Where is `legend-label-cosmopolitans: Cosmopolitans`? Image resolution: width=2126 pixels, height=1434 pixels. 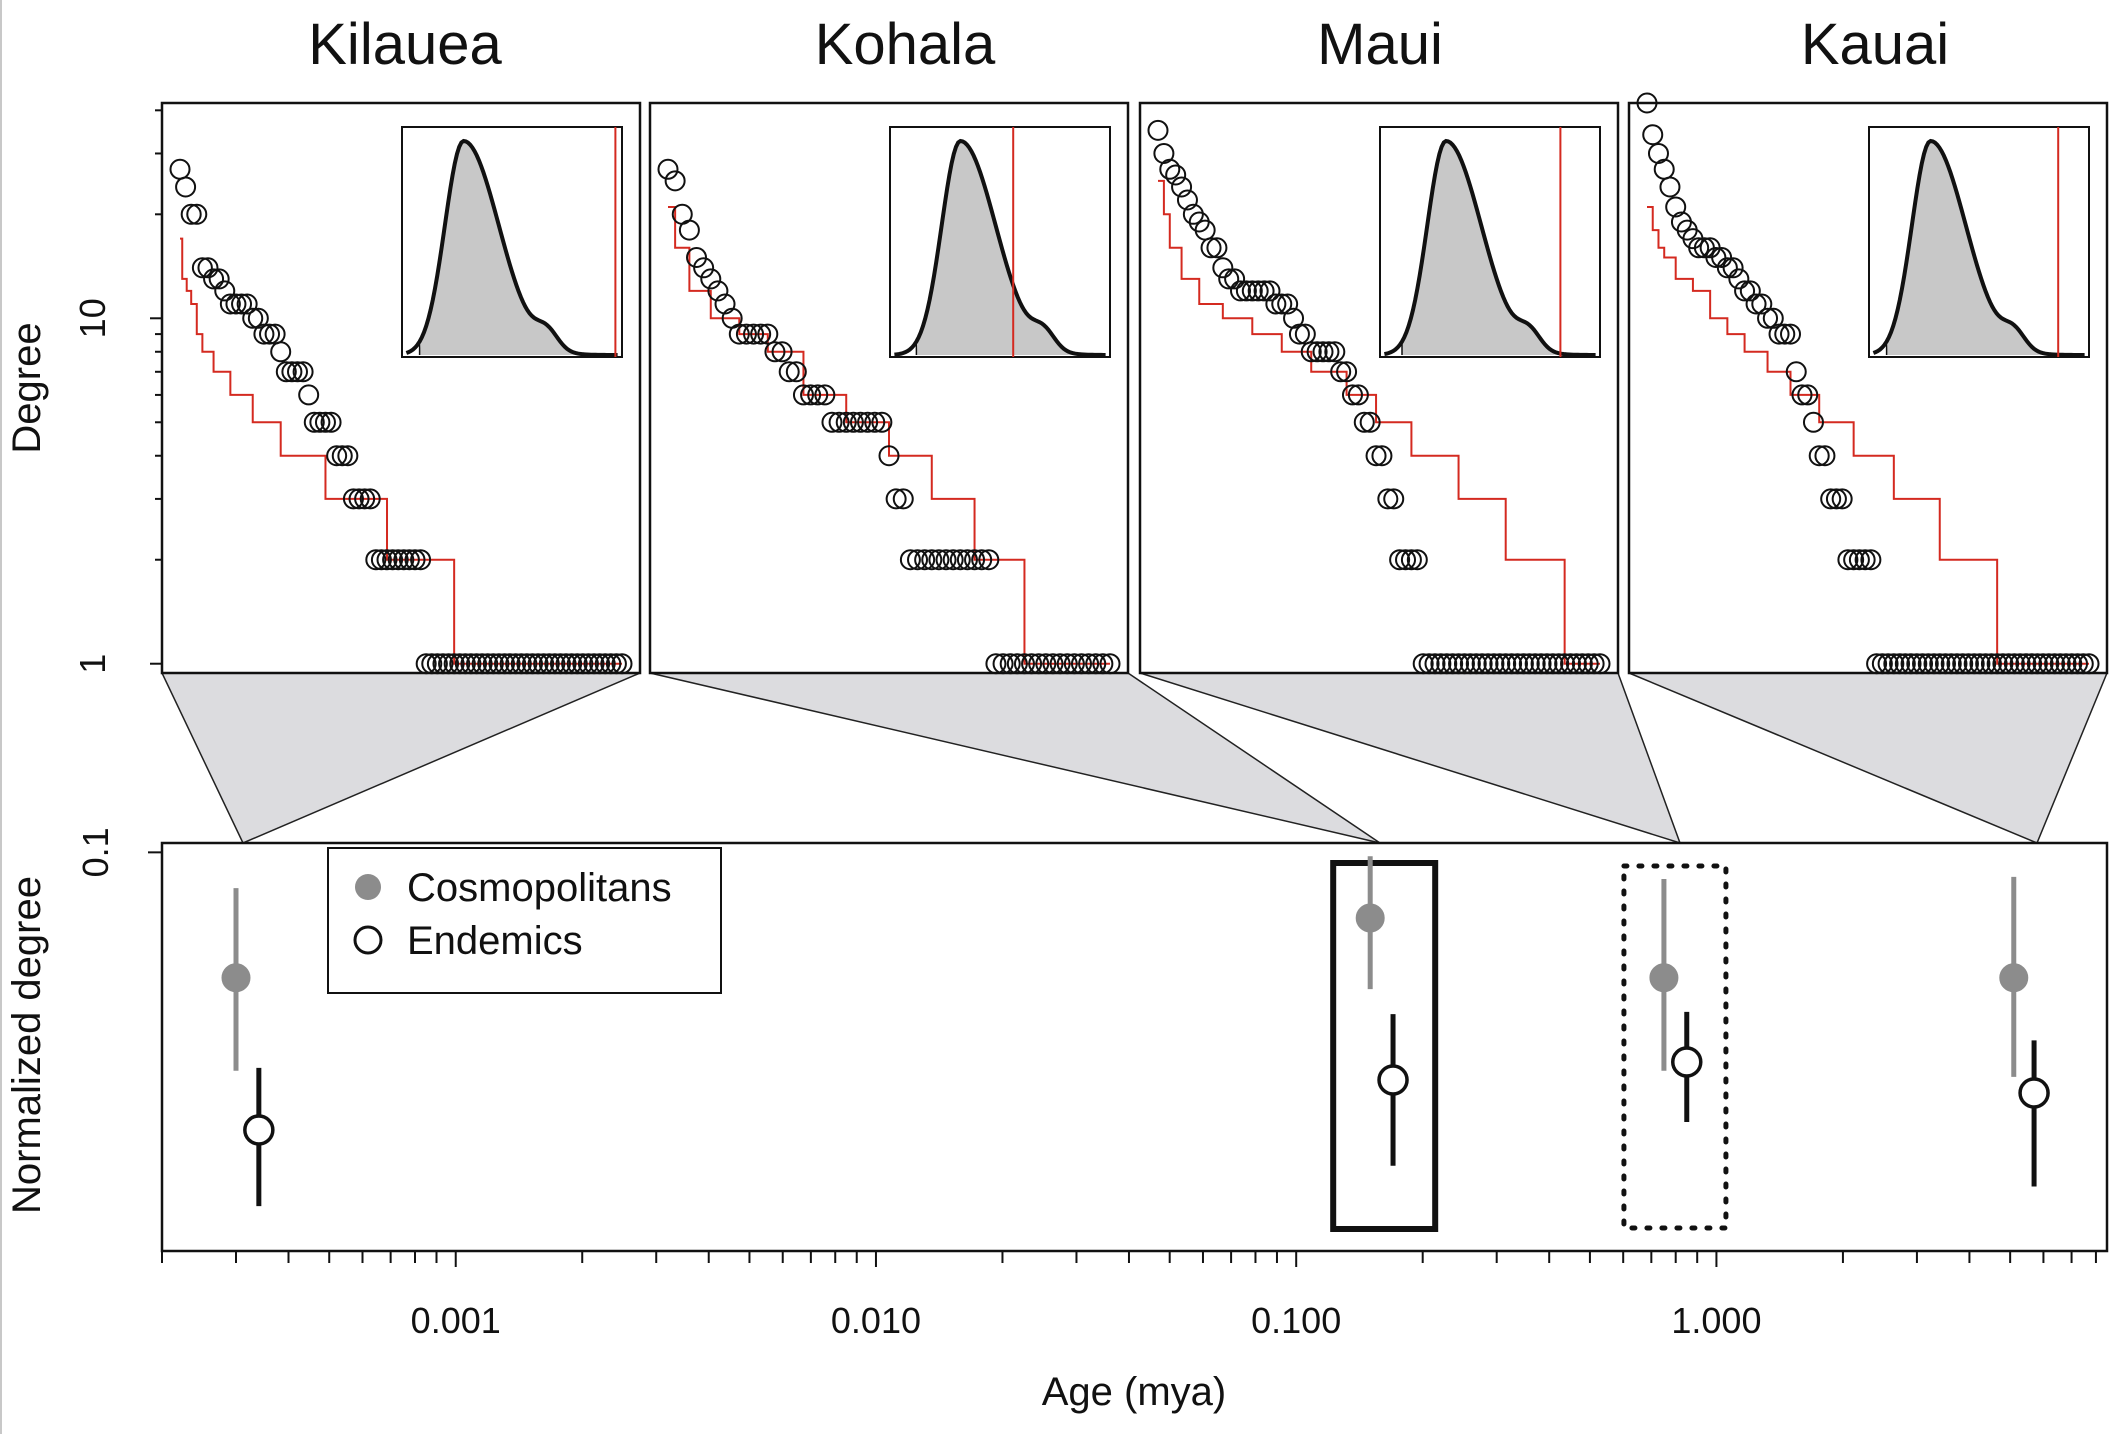 legend-label-cosmopolitans: Cosmopolitans is located at coordinates (539, 888).